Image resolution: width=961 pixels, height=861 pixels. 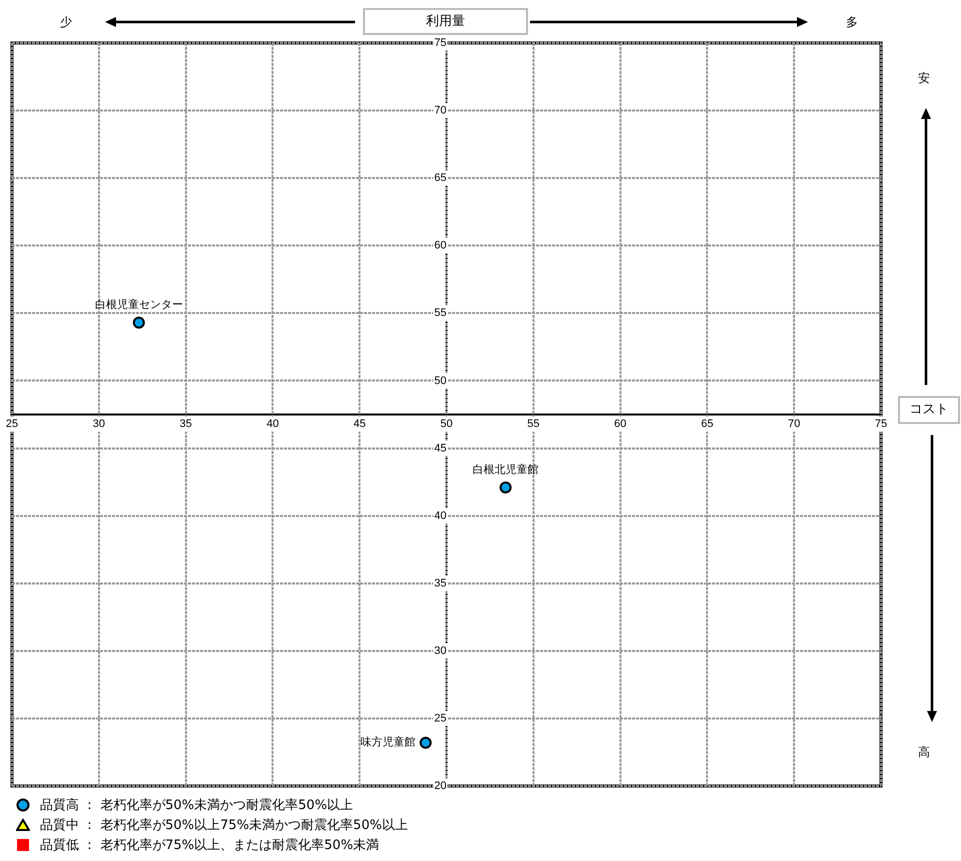 I want to click on text: 多, so click(x=852, y=22).